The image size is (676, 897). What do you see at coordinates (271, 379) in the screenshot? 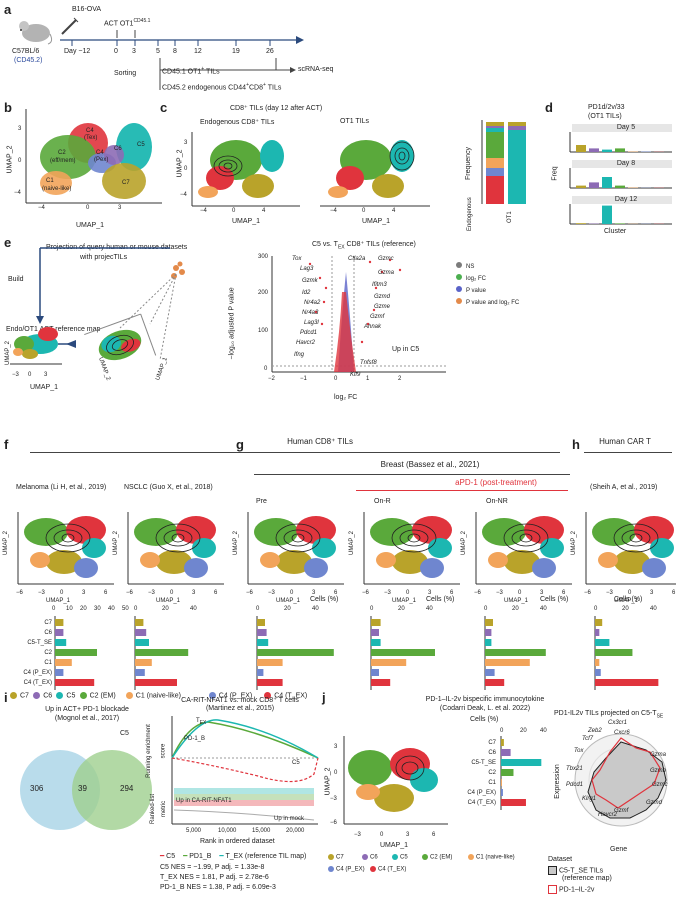
I see `volcano-xt0: −2` at bounding box center [271, 379].